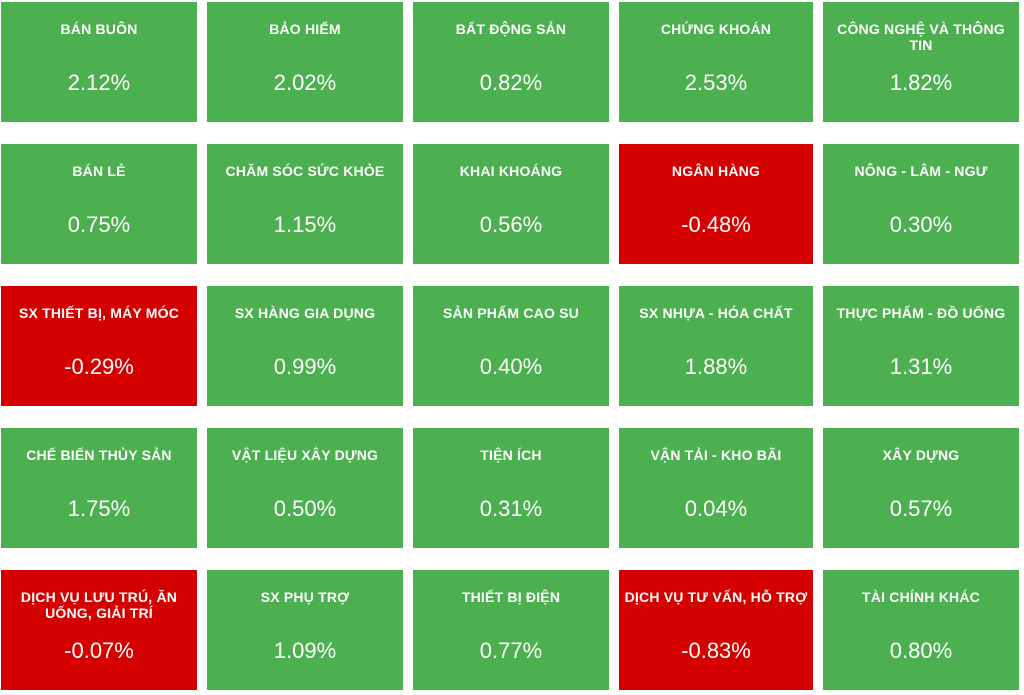 The height and width of the screenshot is (695, 1024). Describe the element at coordinates (921, 366) in the screenshot. I see `sector-change: 1.31%` at that location.